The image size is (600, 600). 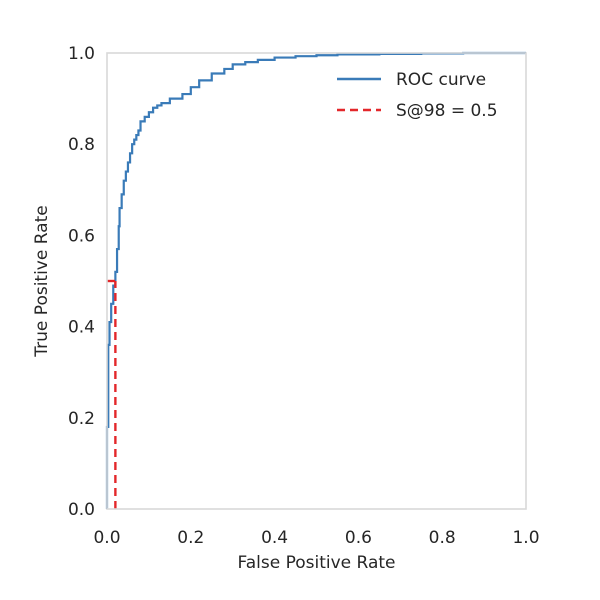 What do you see at coordinates (317, 563) in the screenshot?
I see `x-axis-label: False Positive Rate` at bounding box center [317, 563].